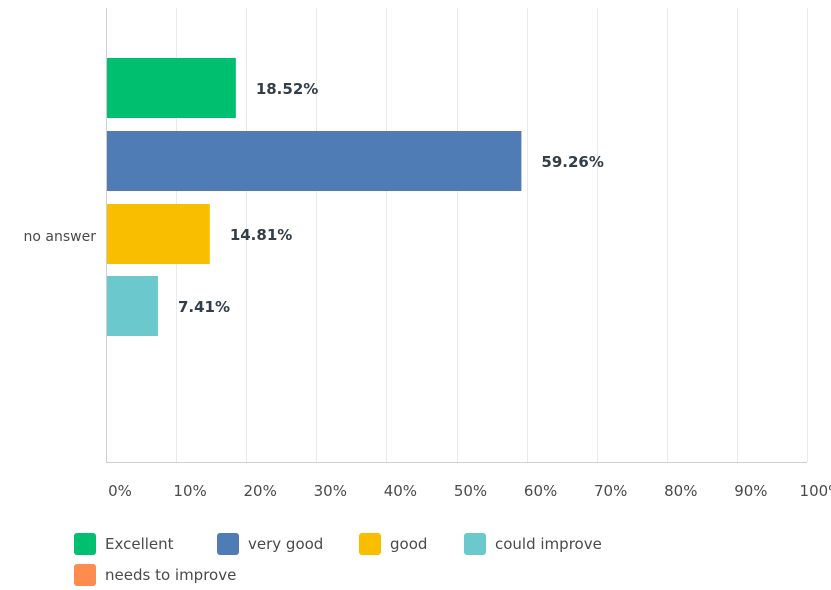 The image size is (831, 590). What do you see at coordinates (470, 491) in the screenshot?
I see `x-tick-label: 50%` at bounding box center [470, 491].